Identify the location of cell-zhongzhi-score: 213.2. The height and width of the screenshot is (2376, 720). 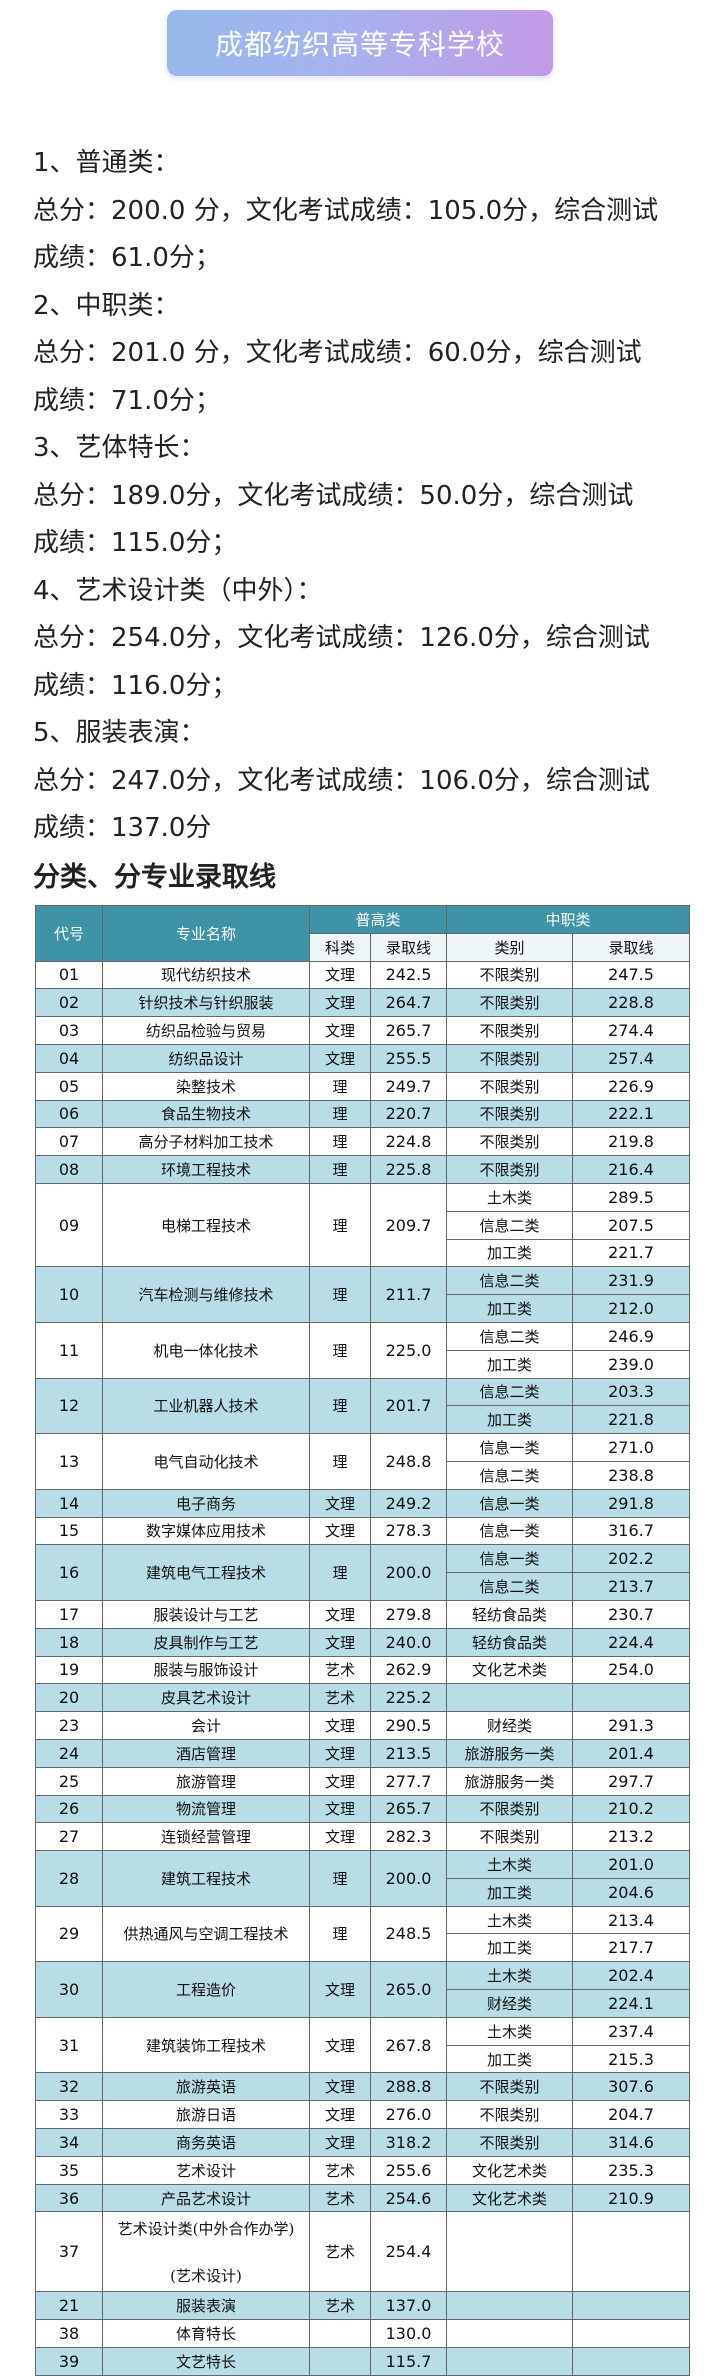
(631, 1837).